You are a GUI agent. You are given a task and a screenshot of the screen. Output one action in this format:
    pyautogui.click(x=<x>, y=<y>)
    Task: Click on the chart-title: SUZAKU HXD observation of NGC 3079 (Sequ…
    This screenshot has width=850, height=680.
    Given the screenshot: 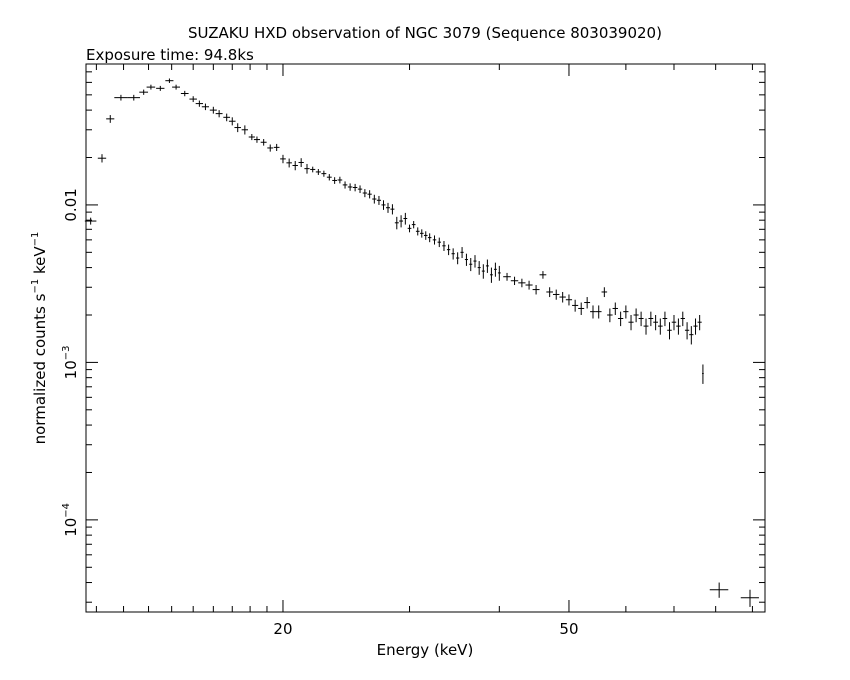 What is the action you would take?
    pyautogui.click(x=425, y=33)
    